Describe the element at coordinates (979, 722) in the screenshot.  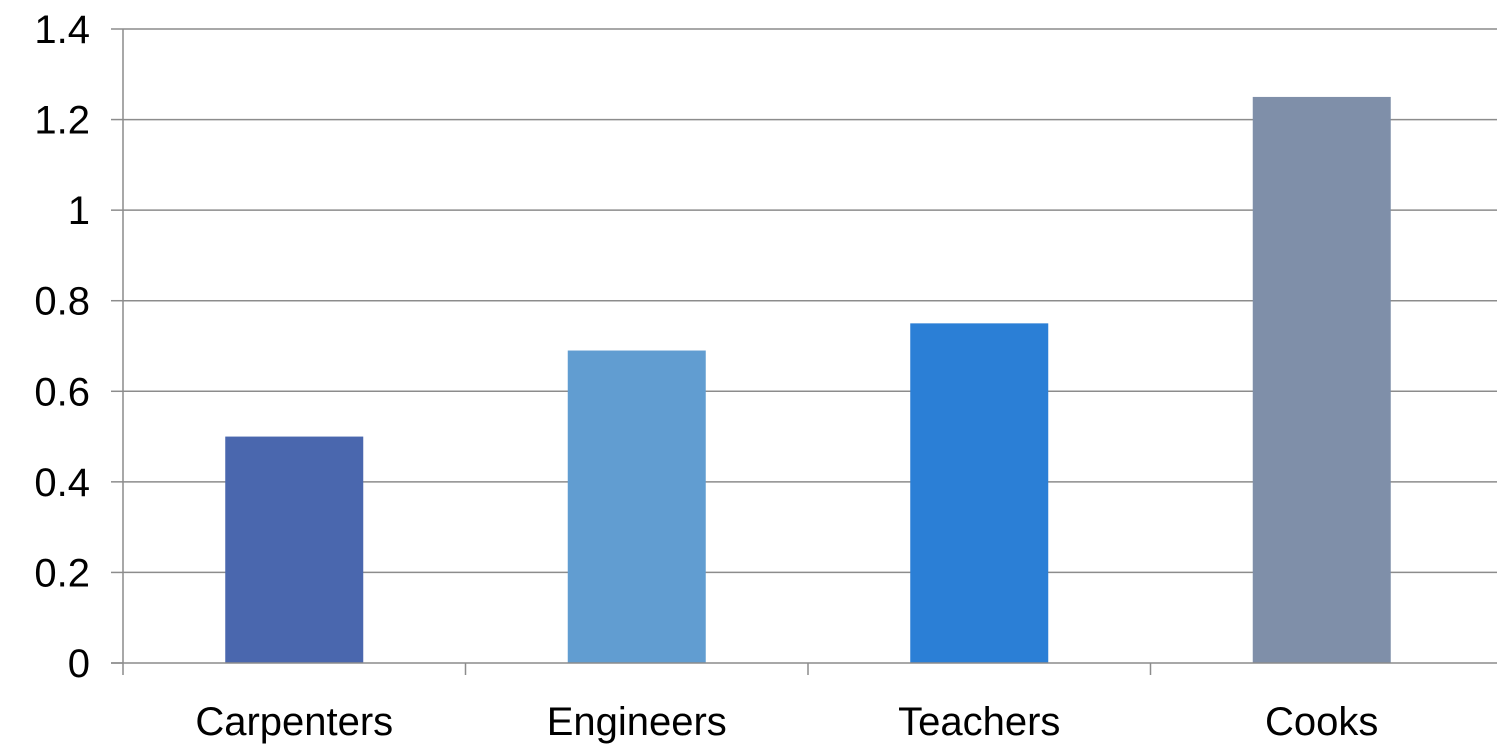
I see `x-tick-label: Teachers` at that location.